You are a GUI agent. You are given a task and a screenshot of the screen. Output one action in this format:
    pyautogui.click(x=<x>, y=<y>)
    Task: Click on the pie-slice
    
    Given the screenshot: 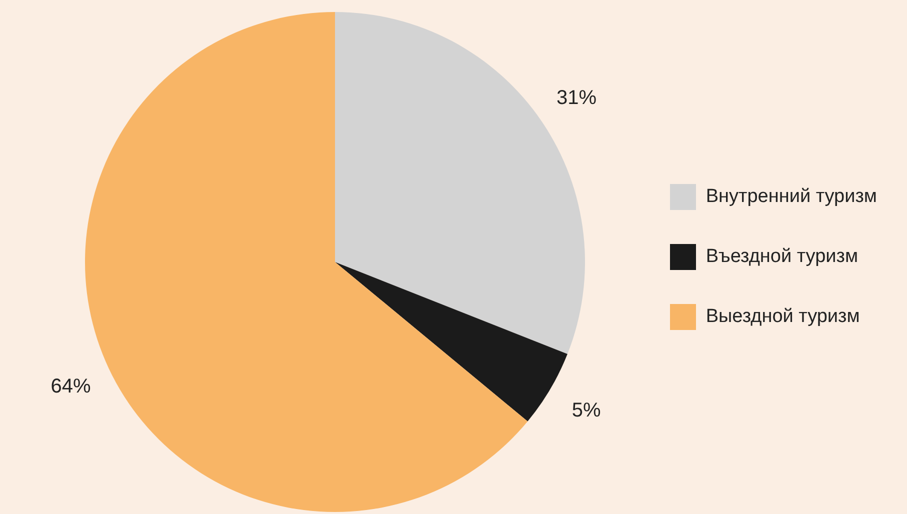 What is the action you would take?
    pyautogui.click(x=451, y=342)
    